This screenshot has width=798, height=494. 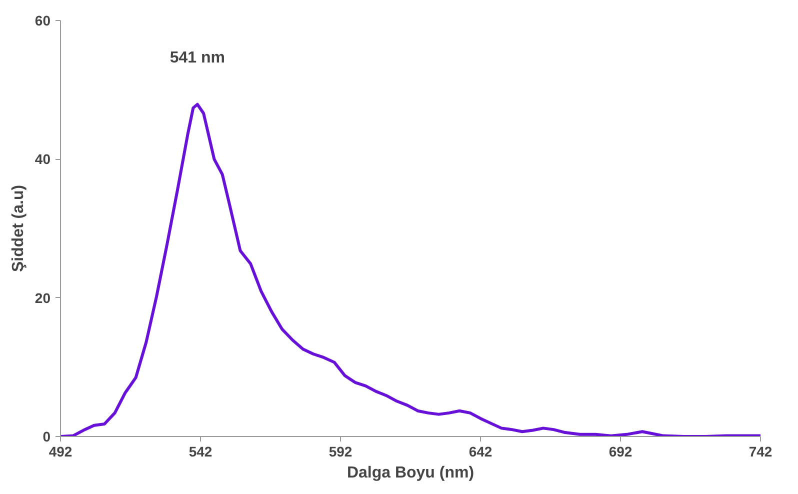 I want to click on y-tick-label: 0, so click(x=46, y=436).